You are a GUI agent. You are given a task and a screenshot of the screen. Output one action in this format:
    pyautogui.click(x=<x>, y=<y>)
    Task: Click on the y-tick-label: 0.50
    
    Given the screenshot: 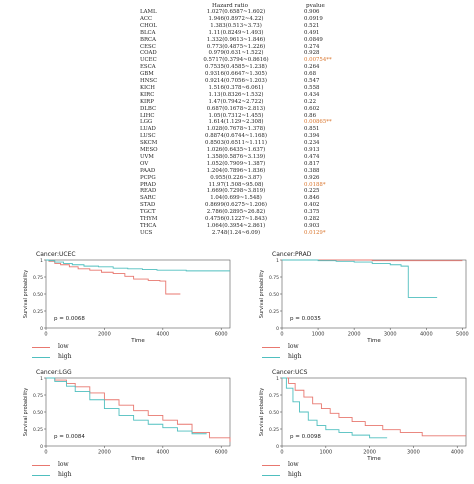 What is the action you would take?
    pyautogui.click(x=274, y=295)
    